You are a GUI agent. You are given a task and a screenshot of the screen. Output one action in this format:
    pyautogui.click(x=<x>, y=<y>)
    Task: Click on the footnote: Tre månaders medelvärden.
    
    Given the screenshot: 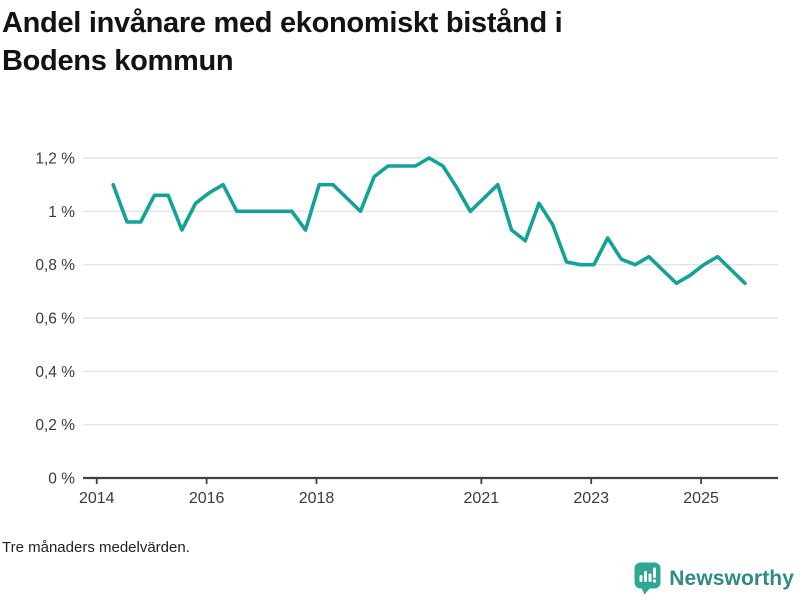 What is the action you would take?
    pyautogui.click(x=96, y=547)
    